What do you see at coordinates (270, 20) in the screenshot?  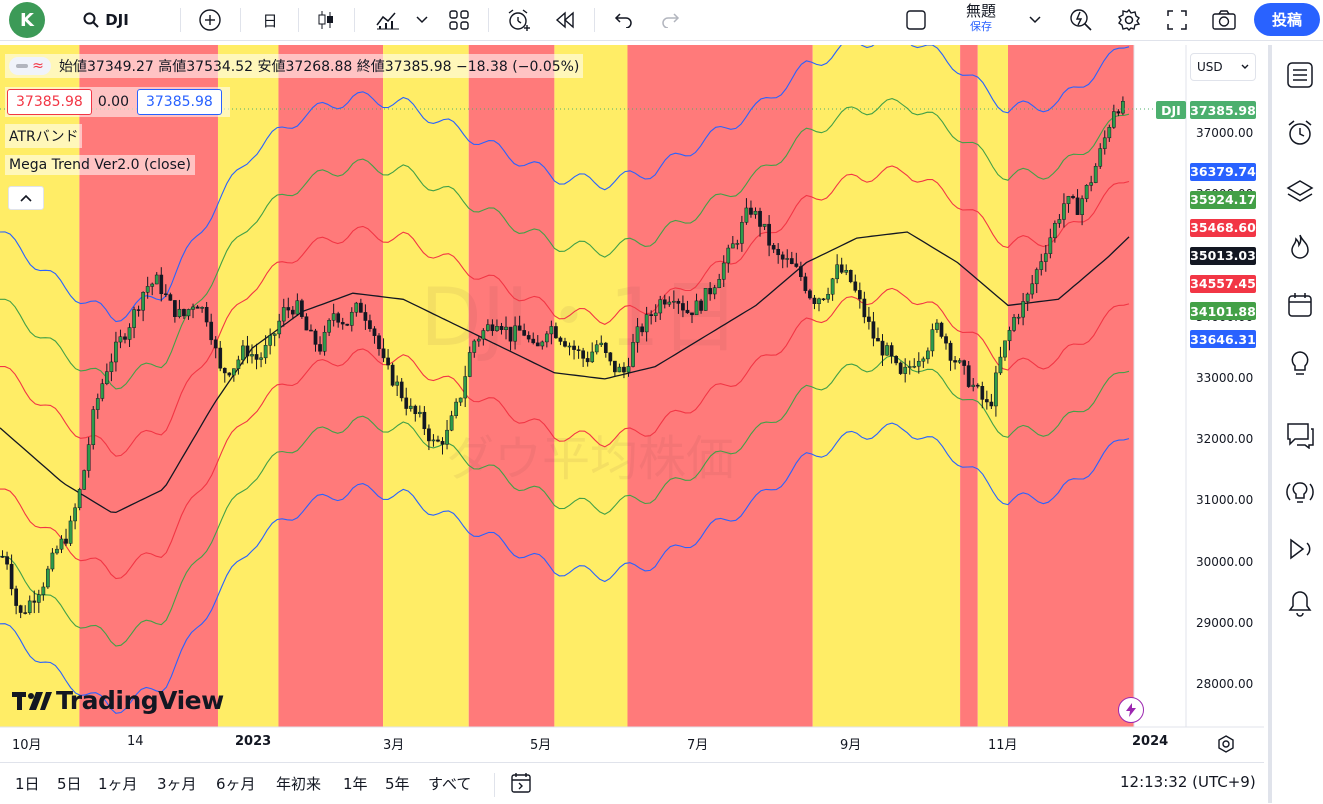 I see `interval-button: 日` at bounding box center [270, 20].